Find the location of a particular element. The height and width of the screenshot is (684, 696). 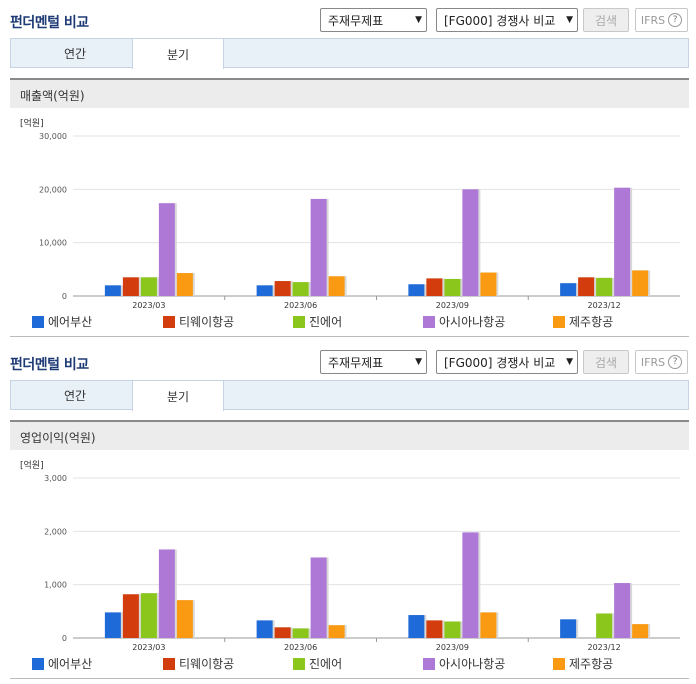

y-unit-label: [억원] is located at coordinates (32, 123).